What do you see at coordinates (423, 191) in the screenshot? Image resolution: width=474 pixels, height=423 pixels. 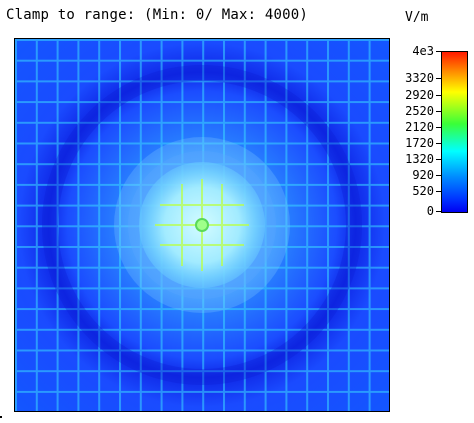 I see `colorbar-tick-520: 520` at bounding box center [423, 191].